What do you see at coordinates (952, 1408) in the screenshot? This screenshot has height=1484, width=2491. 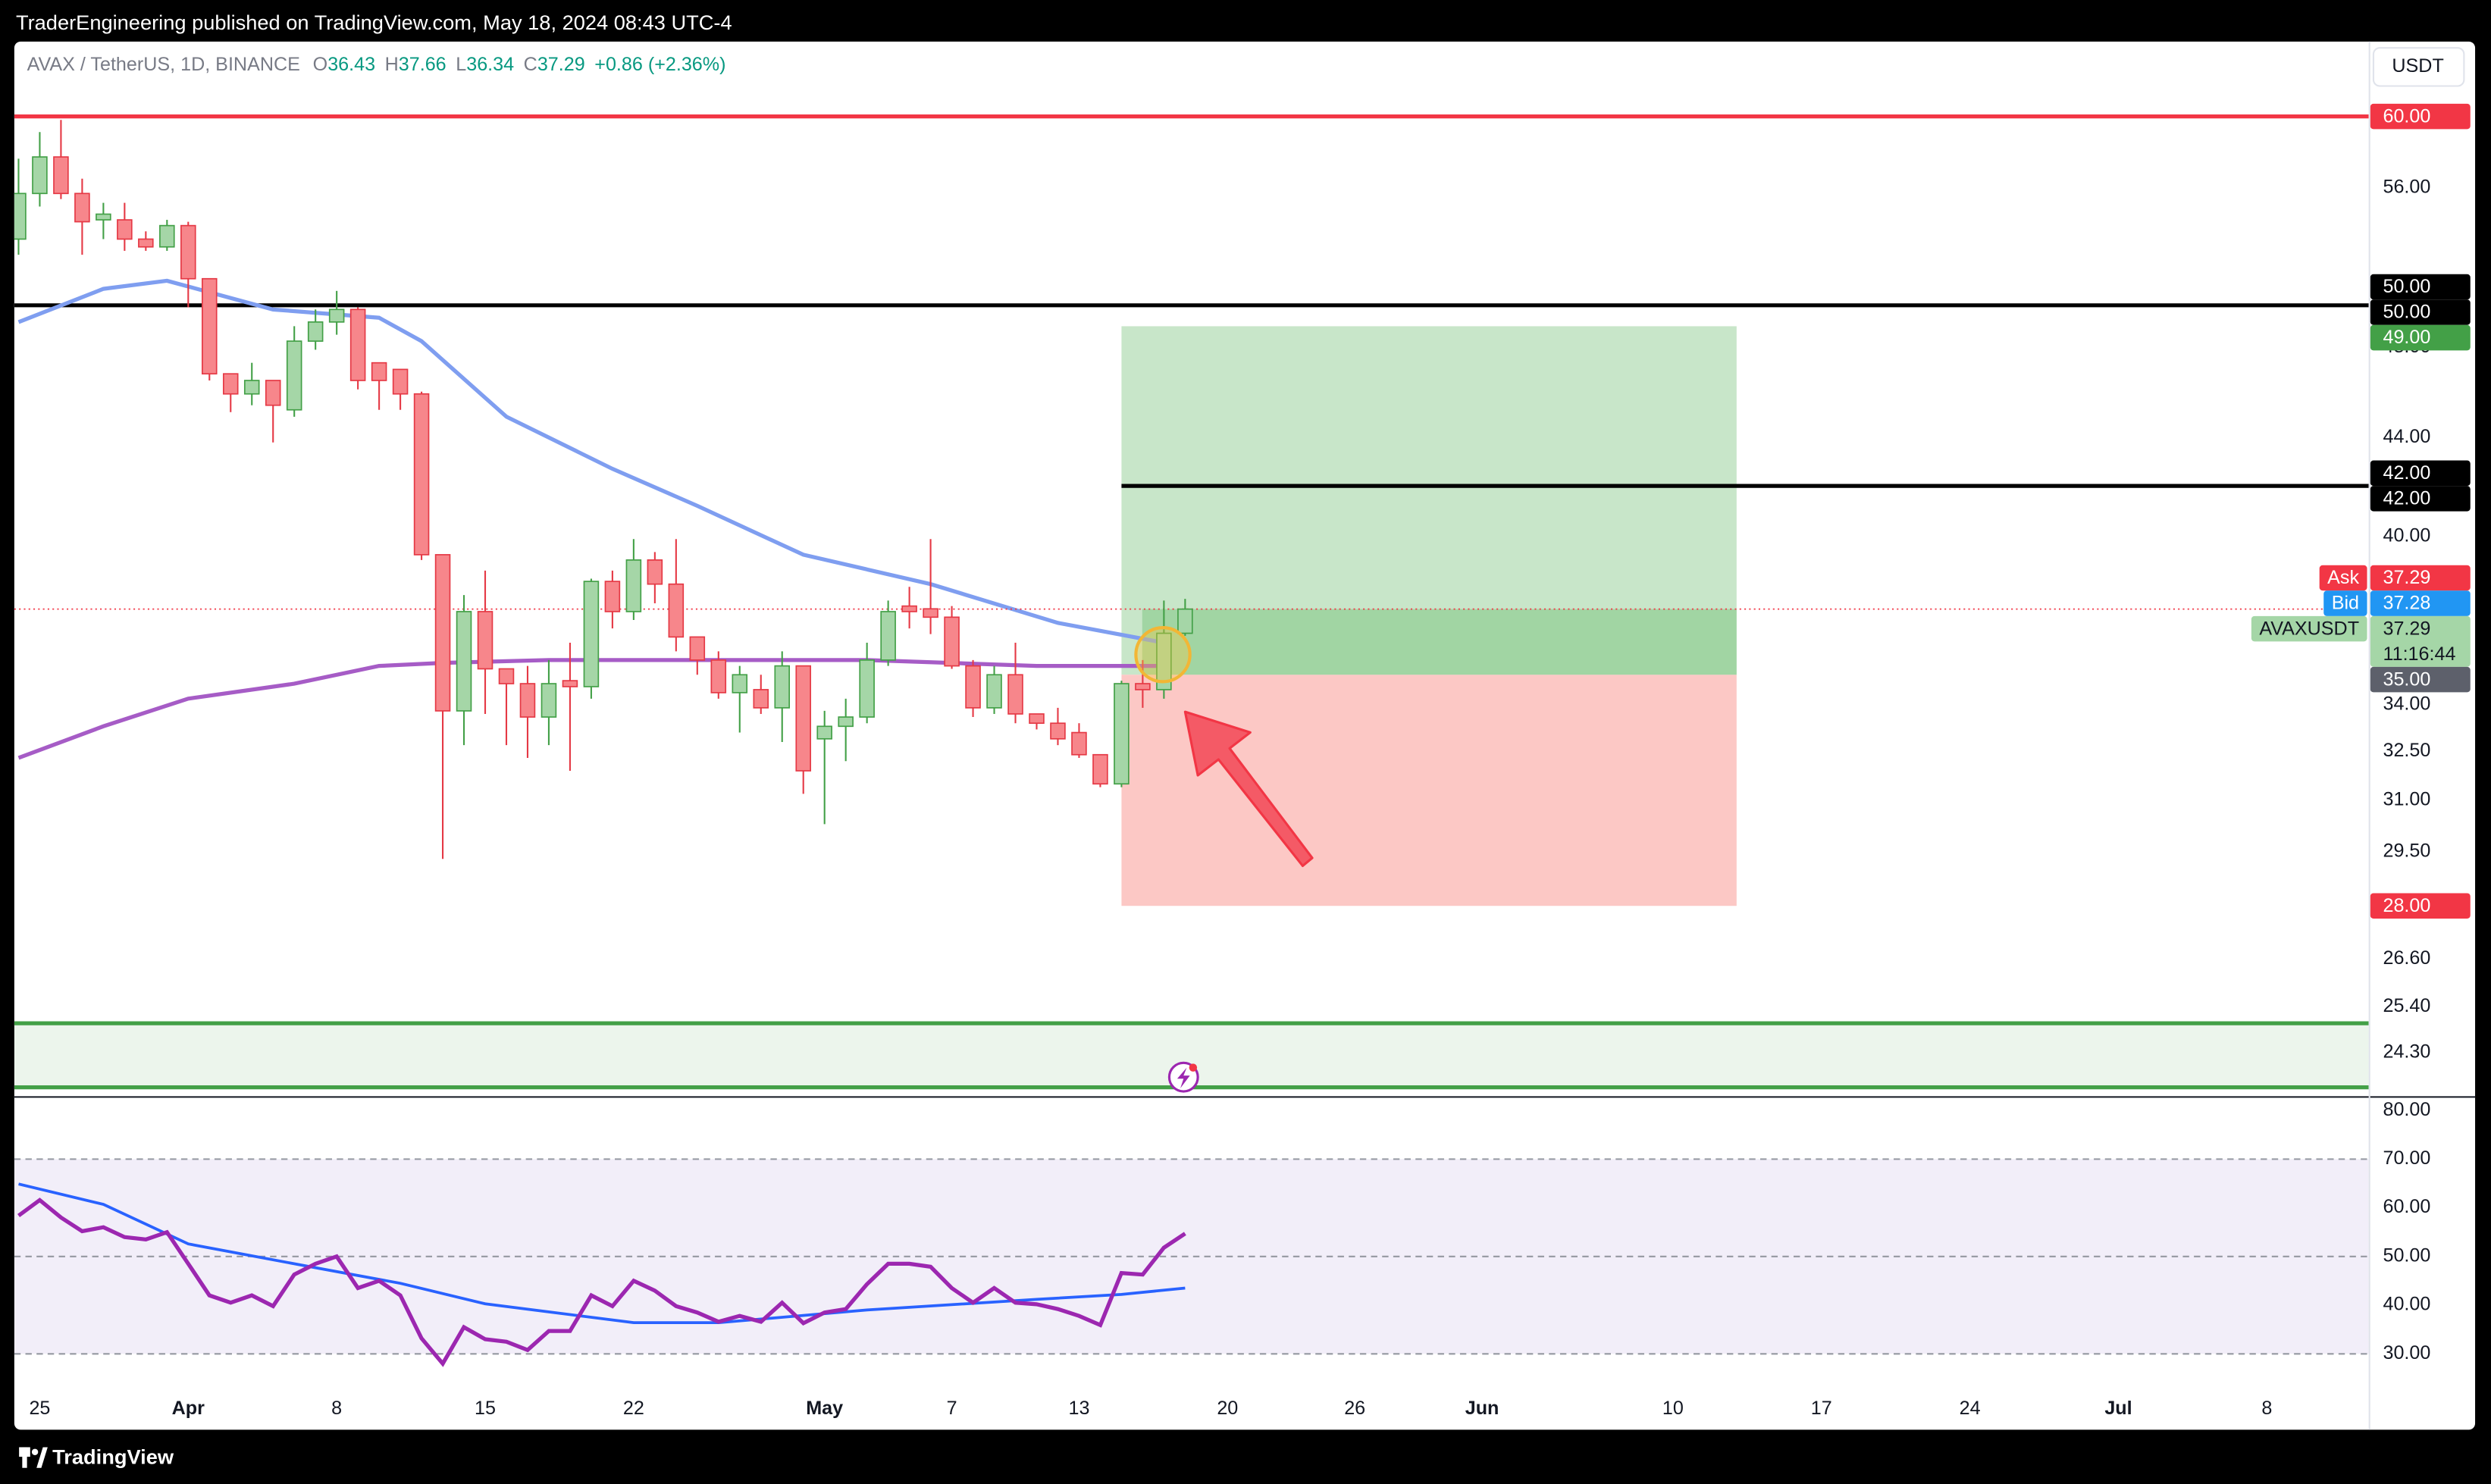 I see `x-tick-label: 7` at bounding box center [952, 1408].